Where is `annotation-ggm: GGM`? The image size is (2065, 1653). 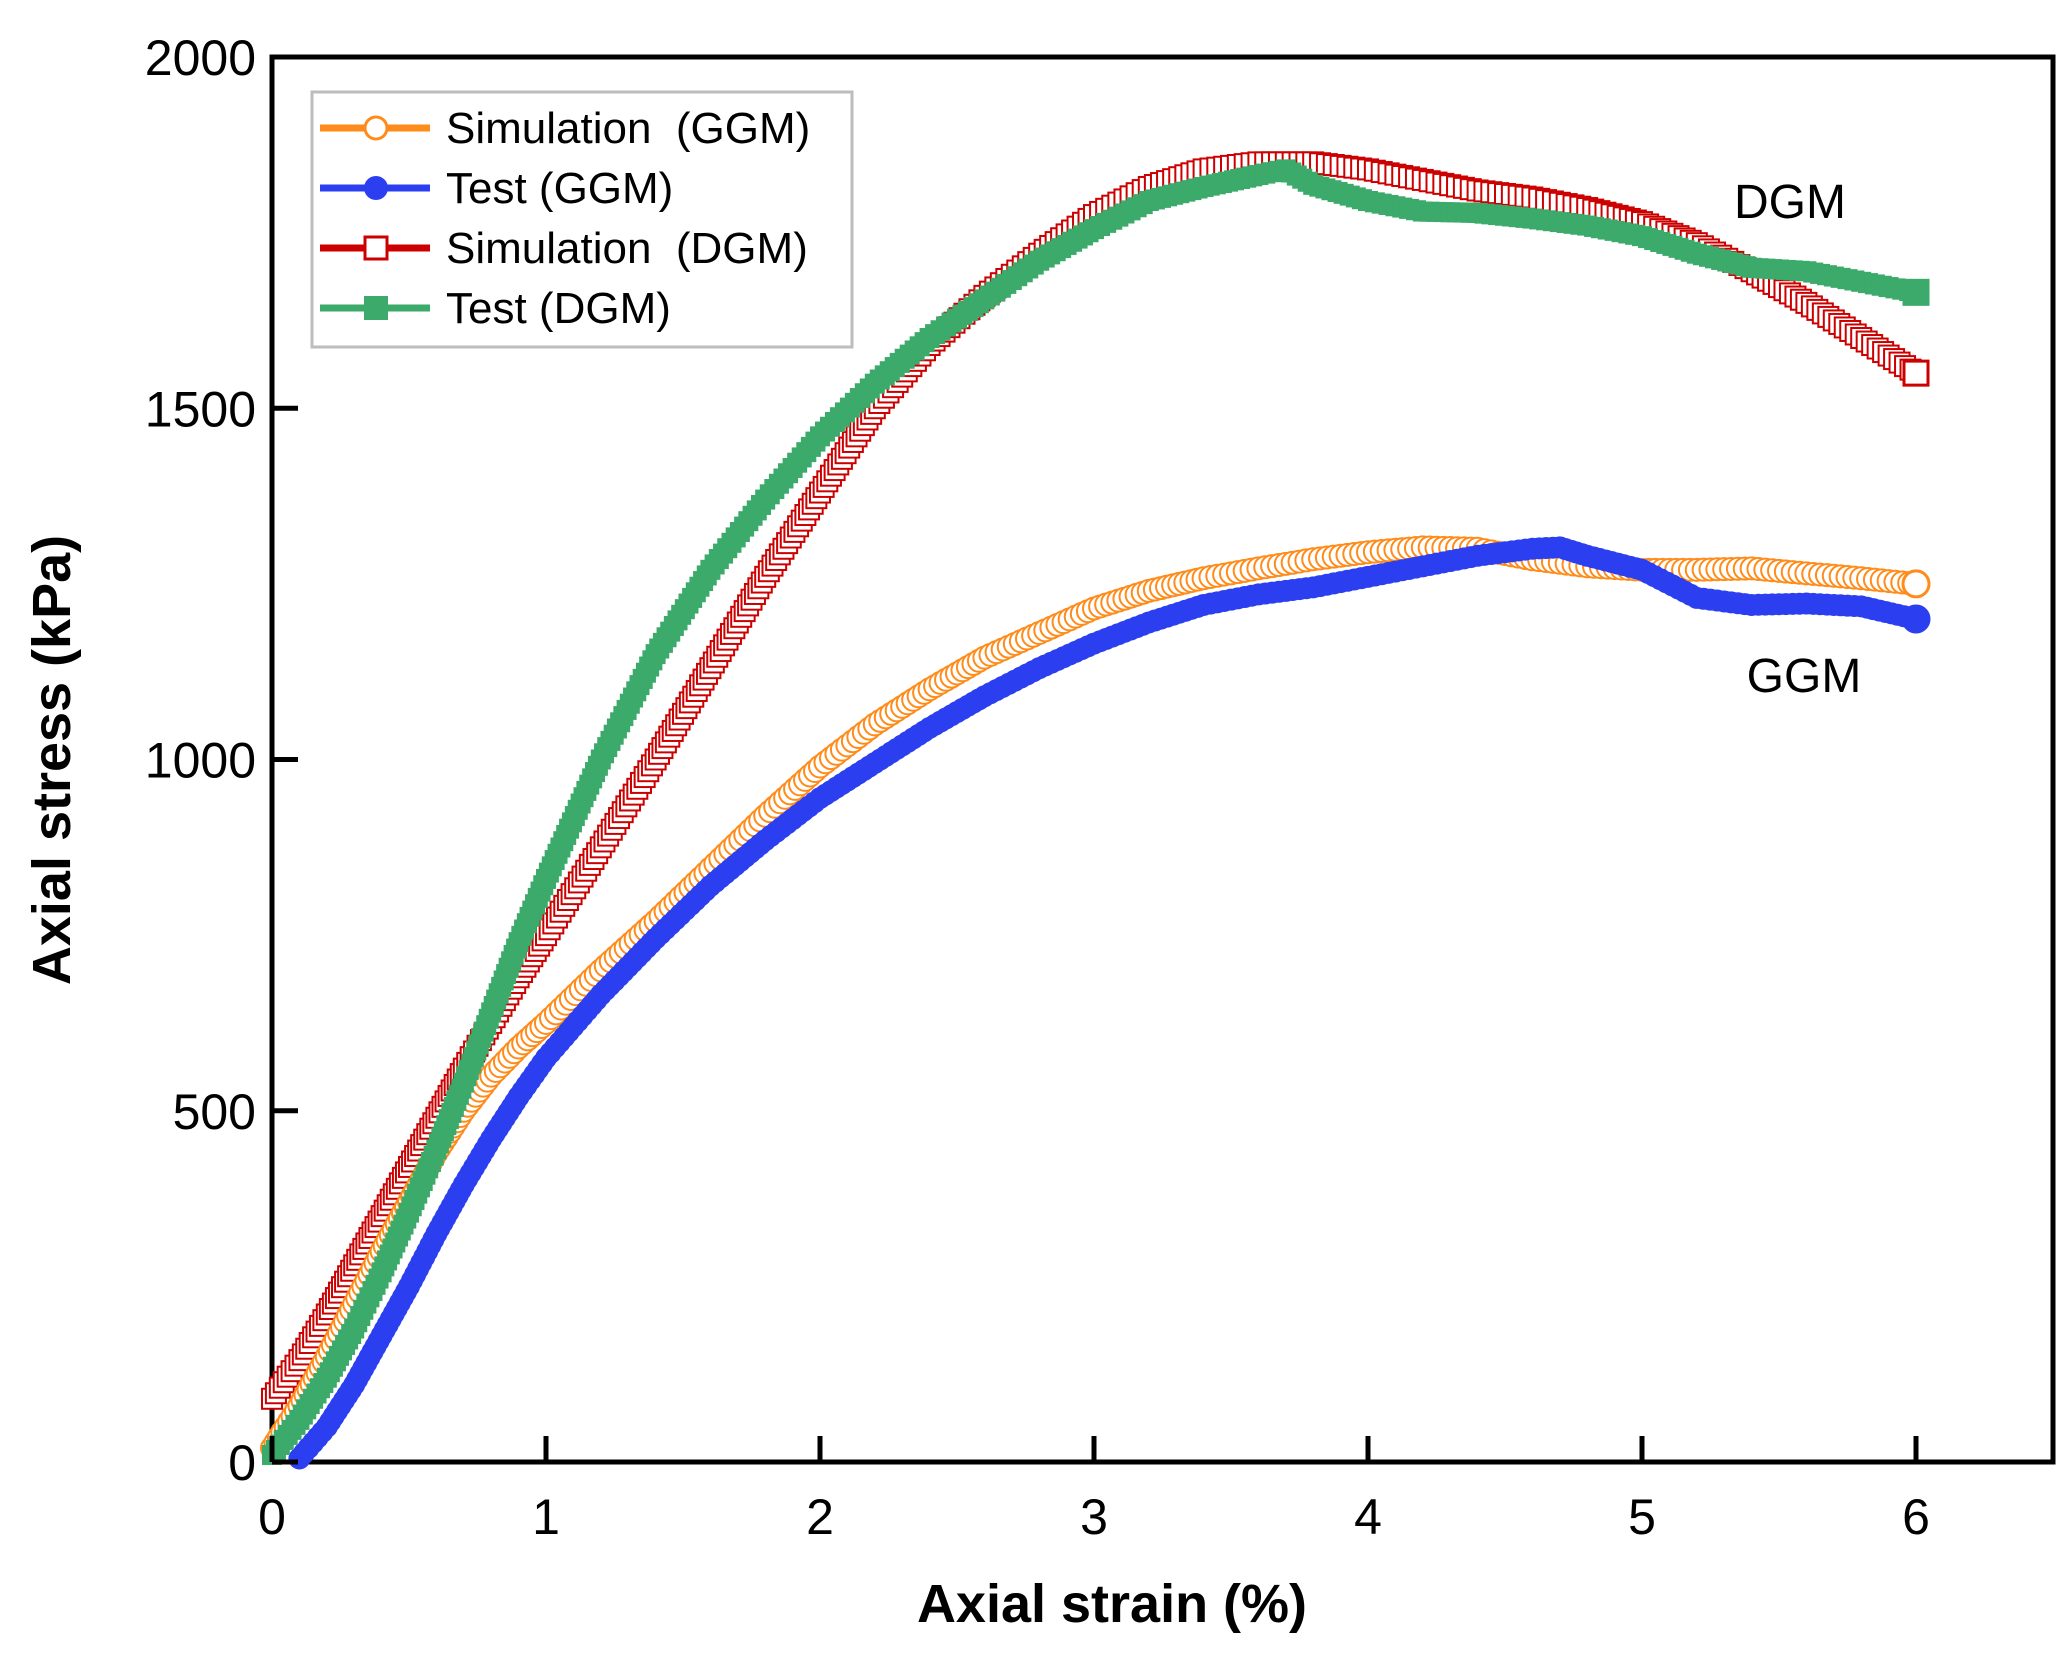
annotation-ggm: GGM is located at coordinates (1804, 676).